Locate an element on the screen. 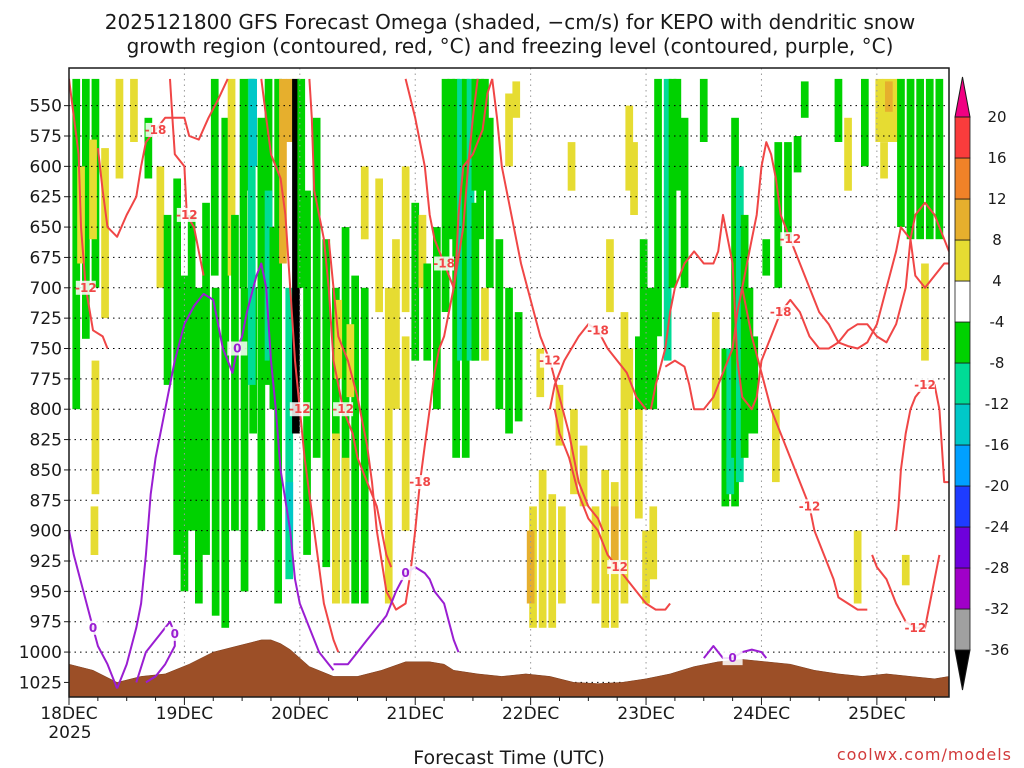  y-tick-label: 550 is located at coordinates (46, 107).